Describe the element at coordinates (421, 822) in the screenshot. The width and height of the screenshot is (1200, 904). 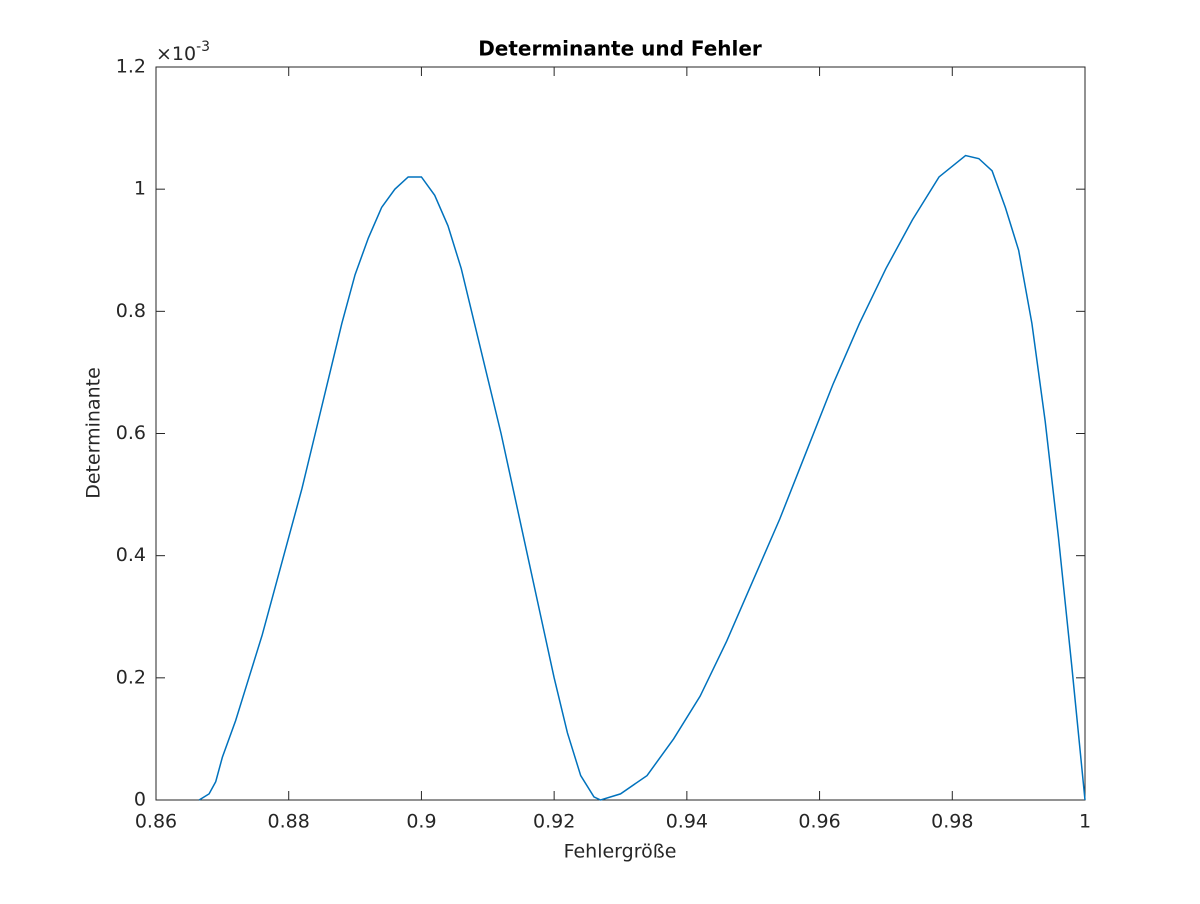
I see `x-tick-label: 0.9` at that location.